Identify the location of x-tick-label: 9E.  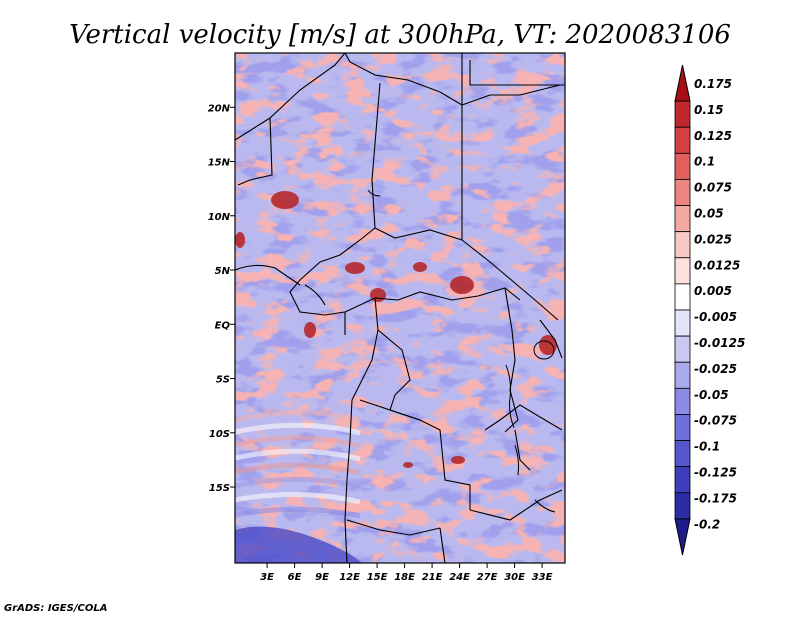
(322, 577).